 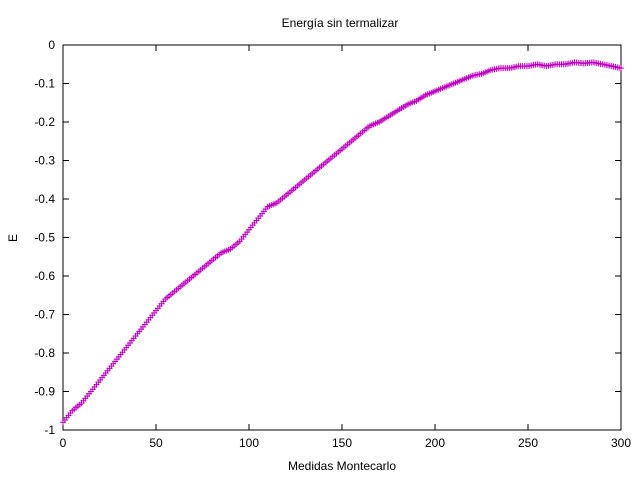 I want to click on x-tick-label: 50, so click(x=156, y=443).